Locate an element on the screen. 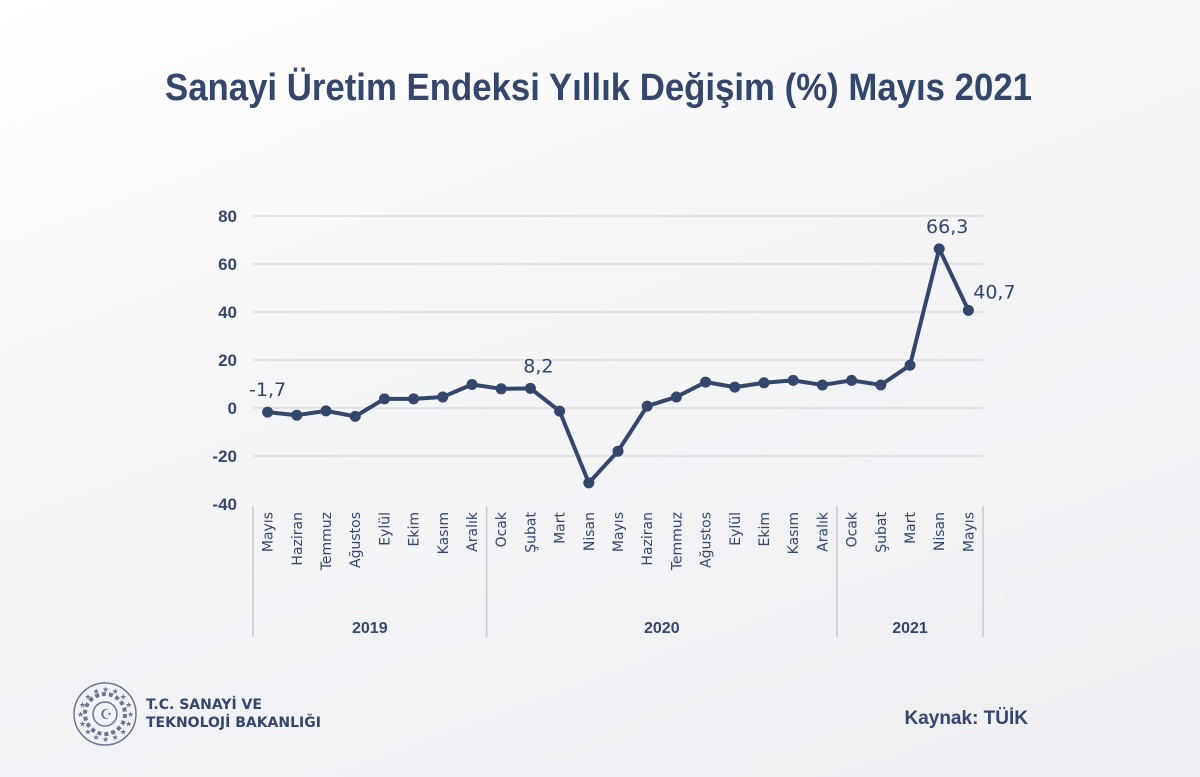 This screenshot has width=1200, height=777. y-tick-label: -40 is located at coordinates (224, 504).